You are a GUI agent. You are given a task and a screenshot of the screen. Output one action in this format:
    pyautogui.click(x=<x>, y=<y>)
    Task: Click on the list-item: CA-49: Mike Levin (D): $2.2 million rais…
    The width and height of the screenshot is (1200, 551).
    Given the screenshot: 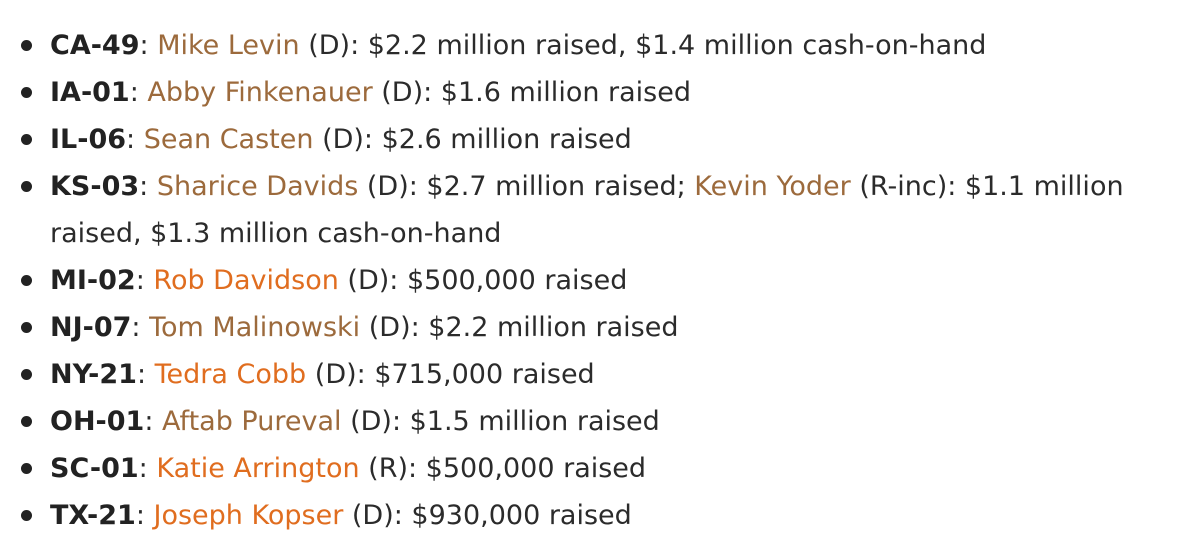 What is the action you would take?
    pyautogui.click(x=600, y=45)
    